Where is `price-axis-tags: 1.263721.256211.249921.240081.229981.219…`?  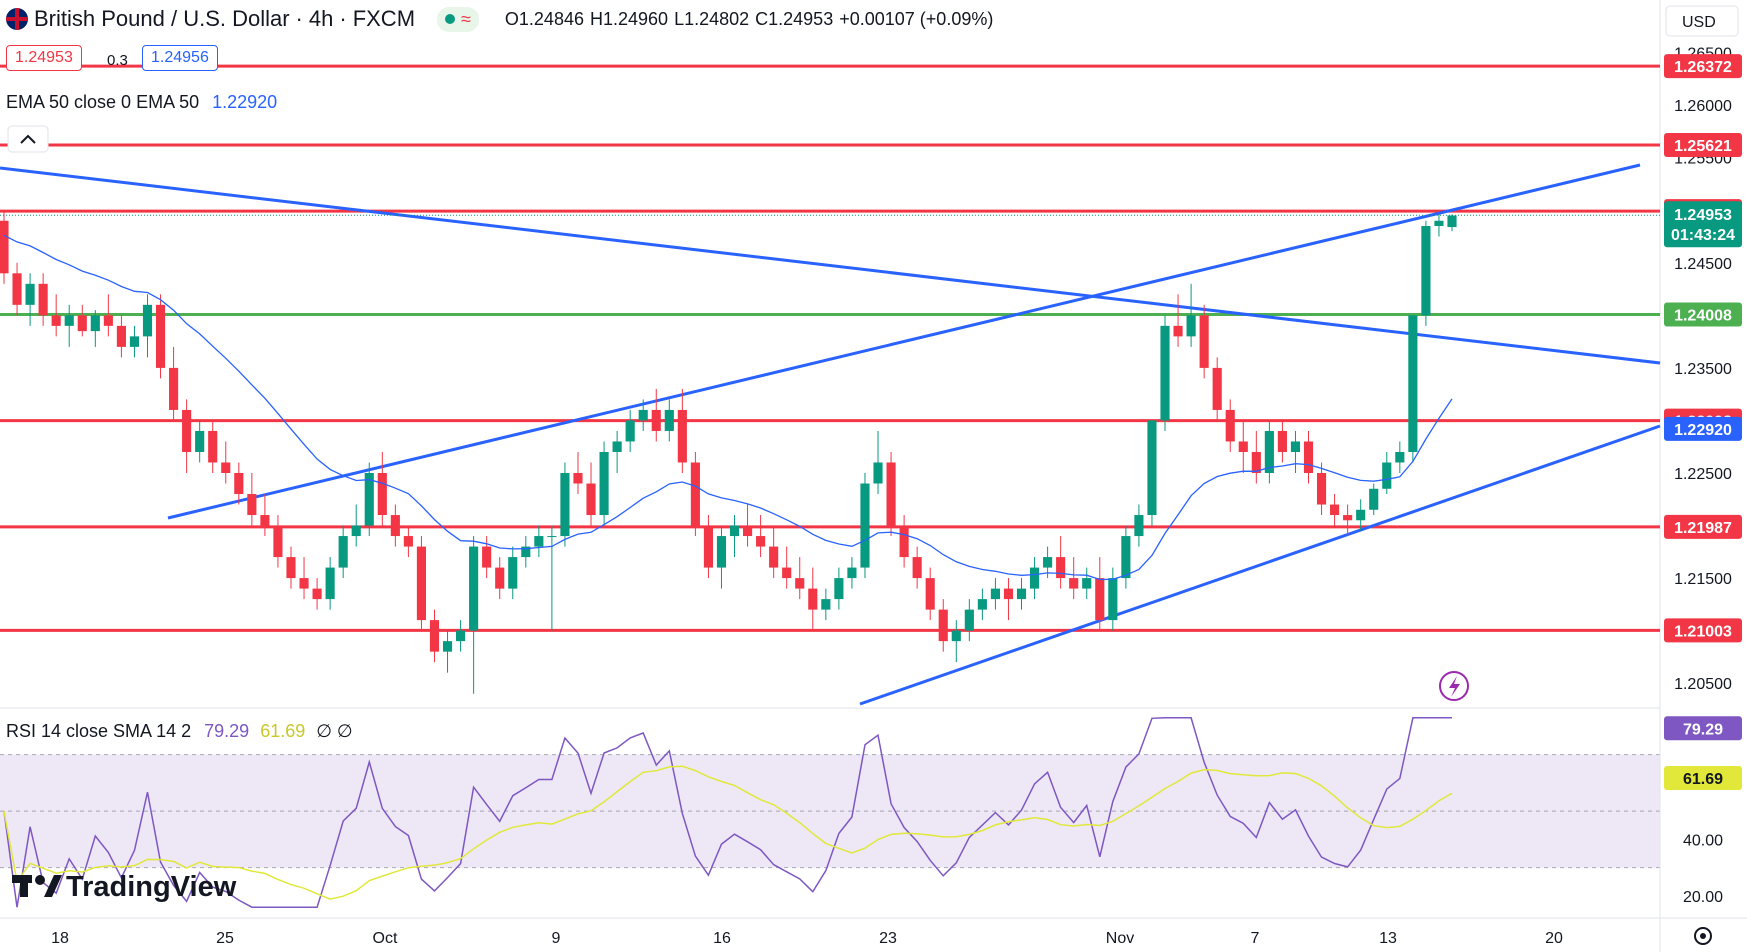
price-axis-tags: 1.263721.256211.249921.240081.229981.219… is located at coordinates (1703, 348).